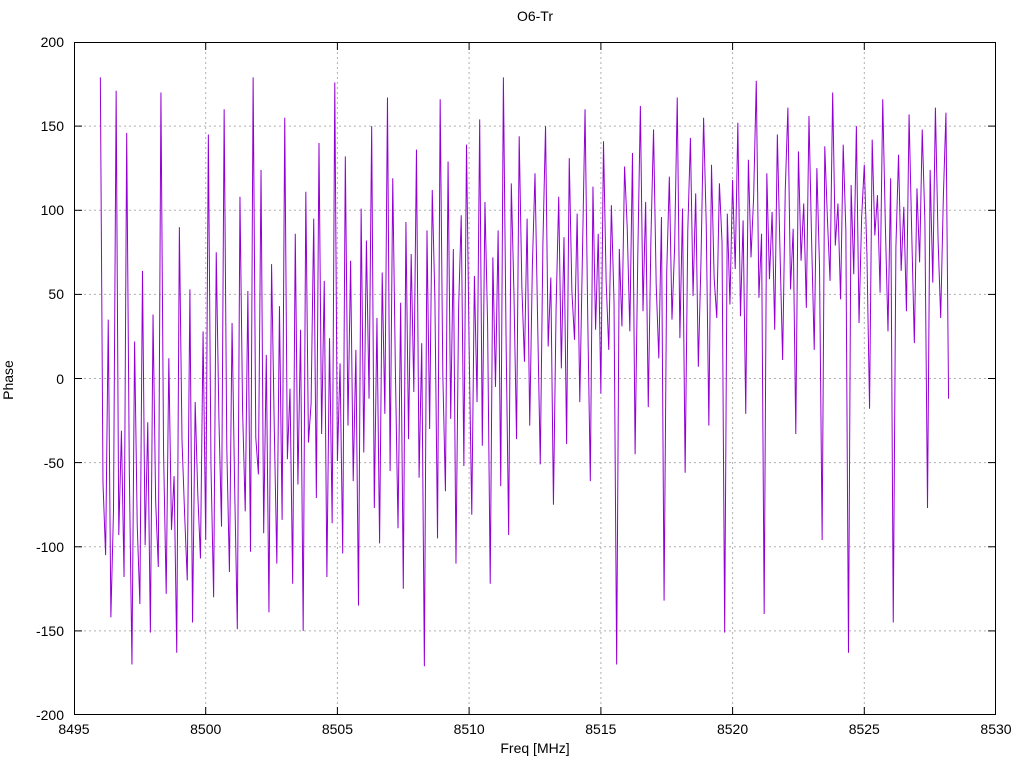 The height and width of the screenshot is (768, 1024). What do you see at coordinates (52, 210) in the screenshot?
I see `y-tick-label: 100` at bounding box center [52, 210].